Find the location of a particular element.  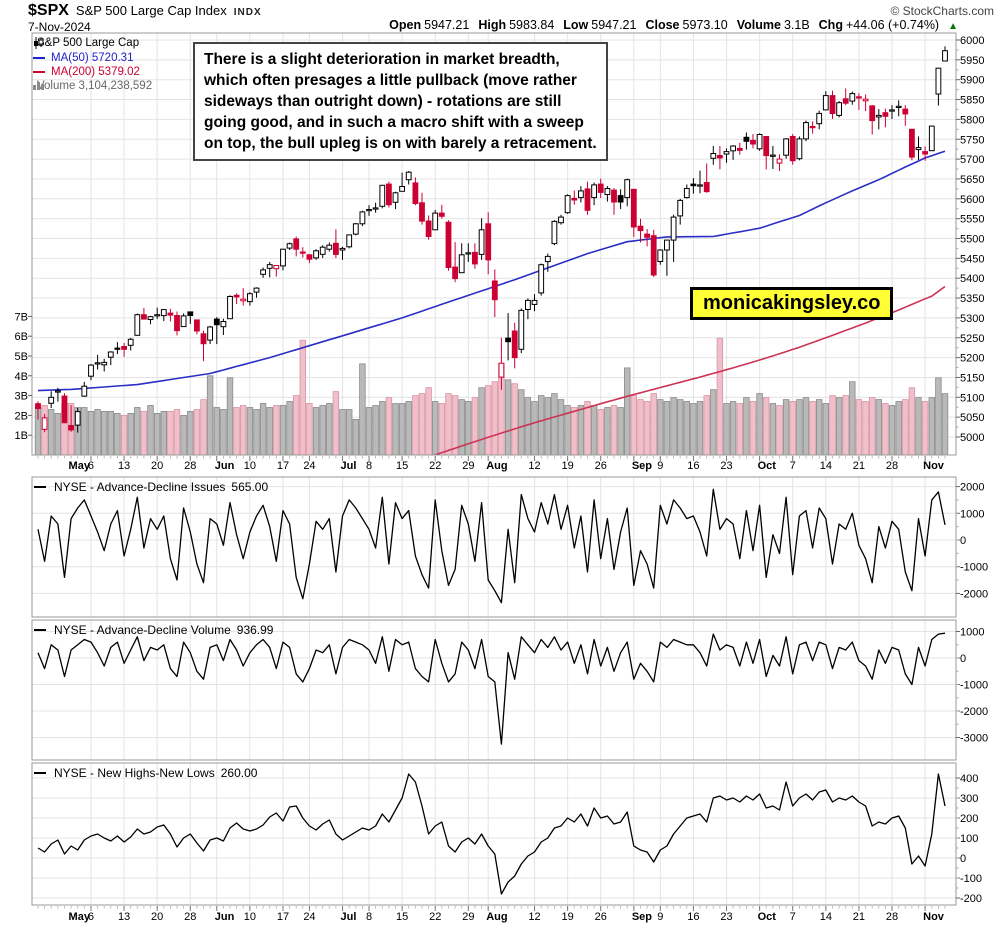

x-axis-month-label: Sep is located at coordinates (642, 917).